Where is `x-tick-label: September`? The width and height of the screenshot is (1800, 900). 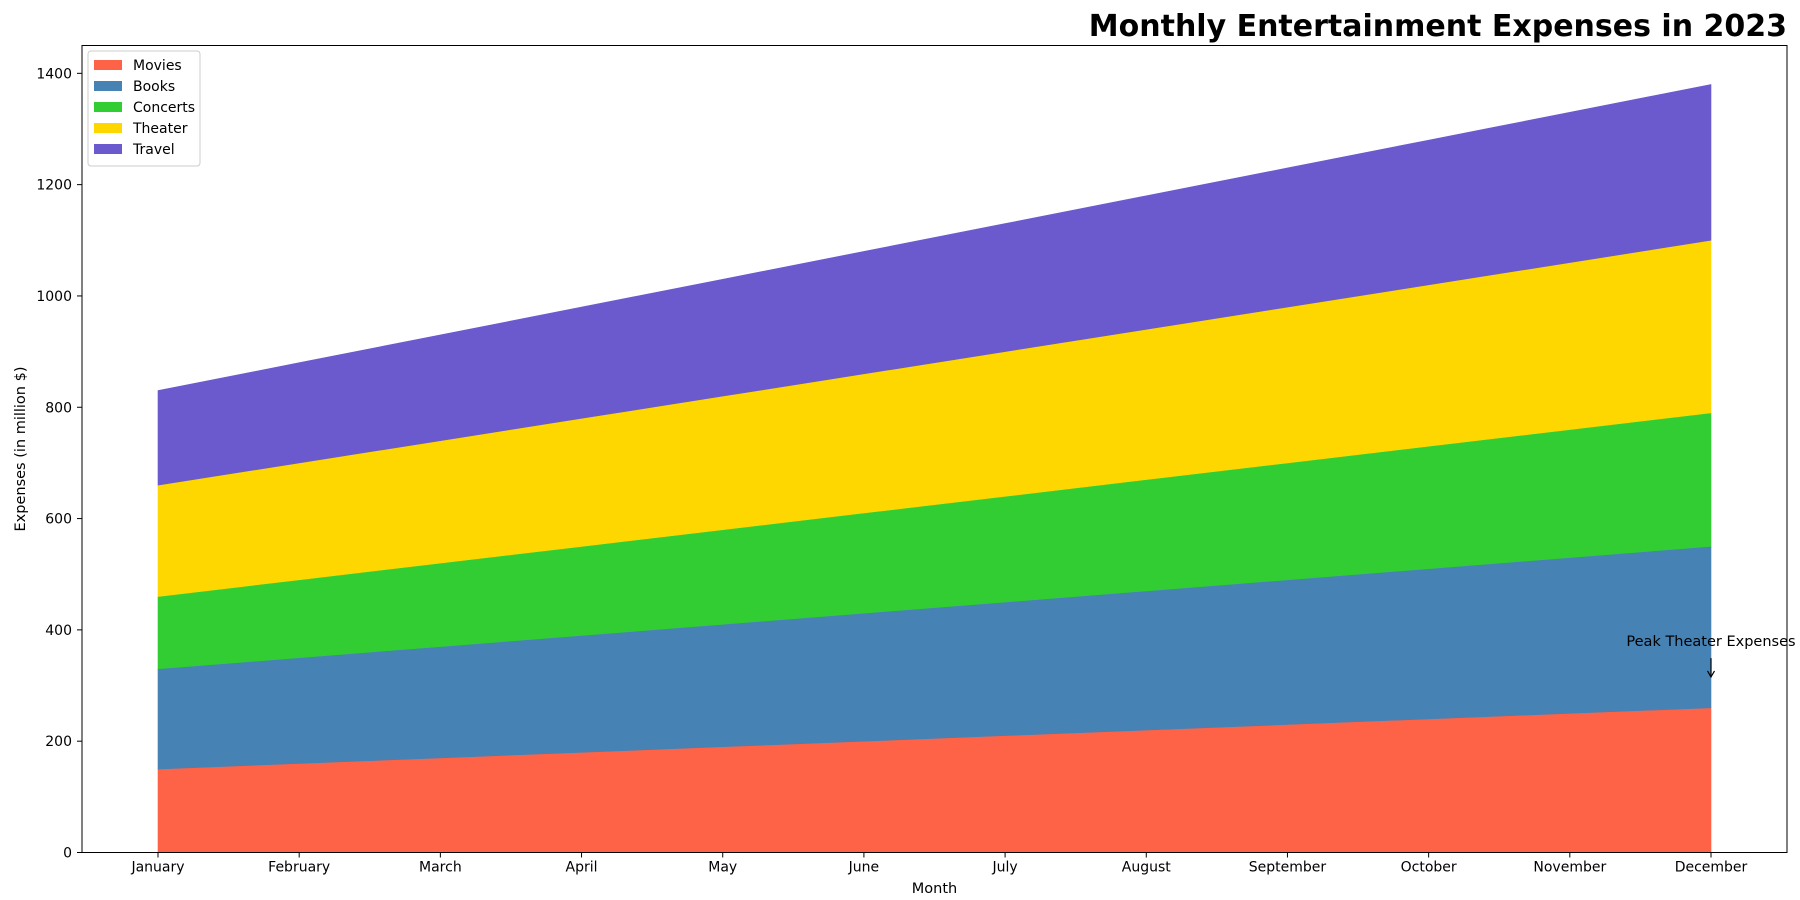 x-tick-label: September is located at coordinates (1288, 868).